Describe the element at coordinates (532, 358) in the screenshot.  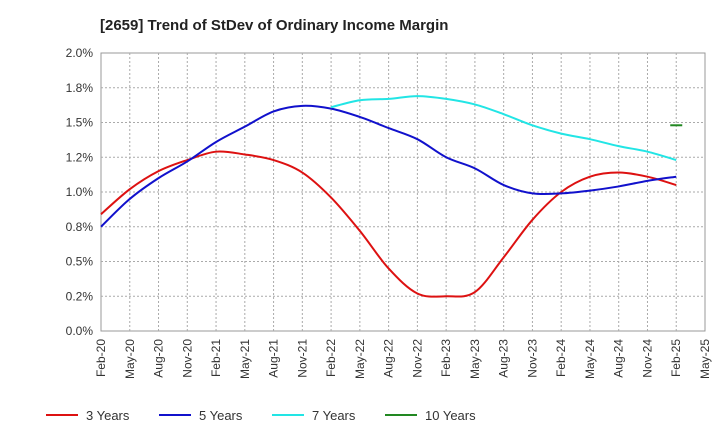
I see `x-tick-label: Nov-23` at that location.